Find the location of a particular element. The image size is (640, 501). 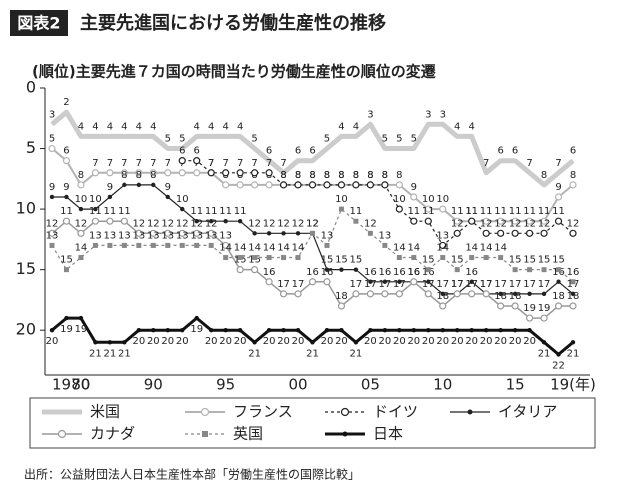

data-label: 5 is located at coordinates (399, 139).